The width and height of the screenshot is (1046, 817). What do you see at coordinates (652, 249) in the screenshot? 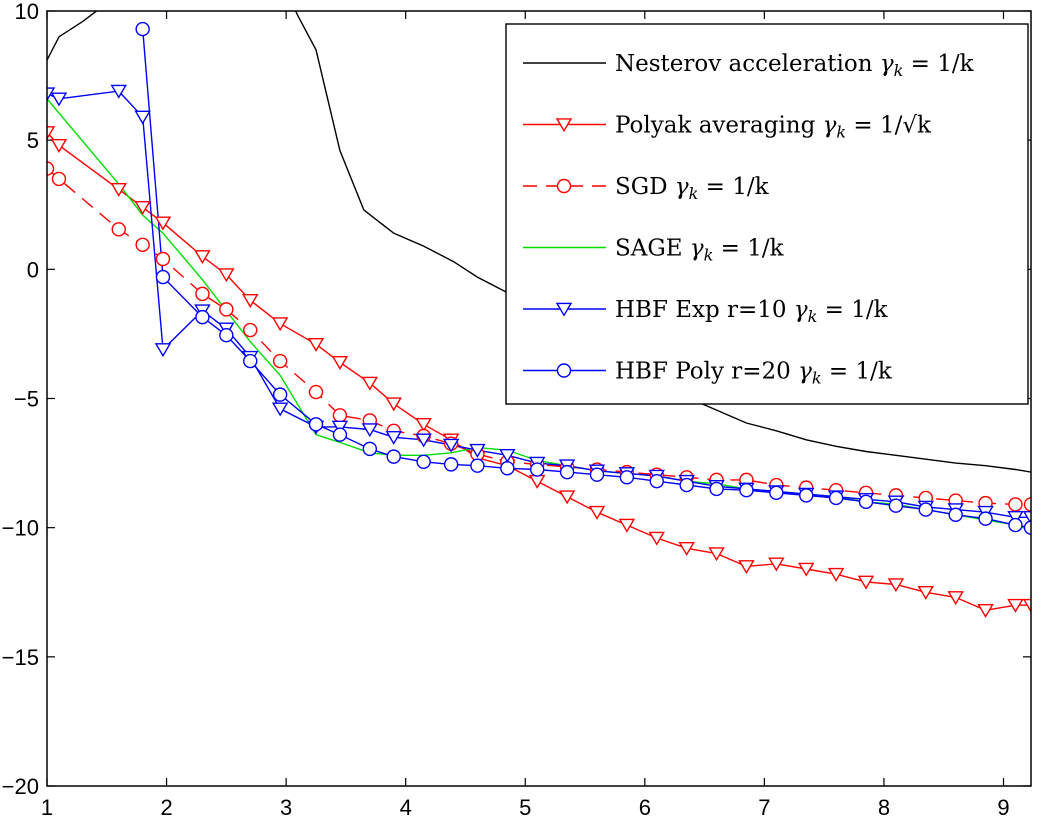
I see `legend-label-part: SAGE` at bounding box center [652, 249].